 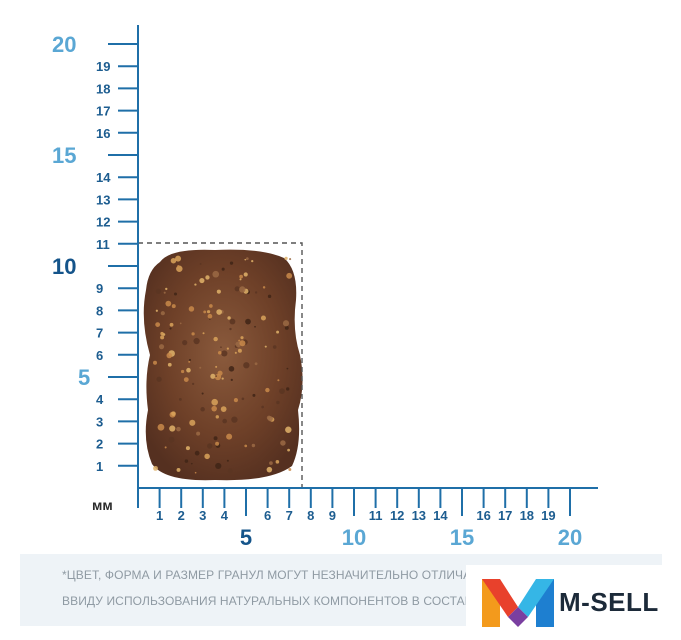 What do you see at coordinates (332, 515) in the screenshot?
I see `x-tick-label-9: 9` at bounding box center [332, 515].